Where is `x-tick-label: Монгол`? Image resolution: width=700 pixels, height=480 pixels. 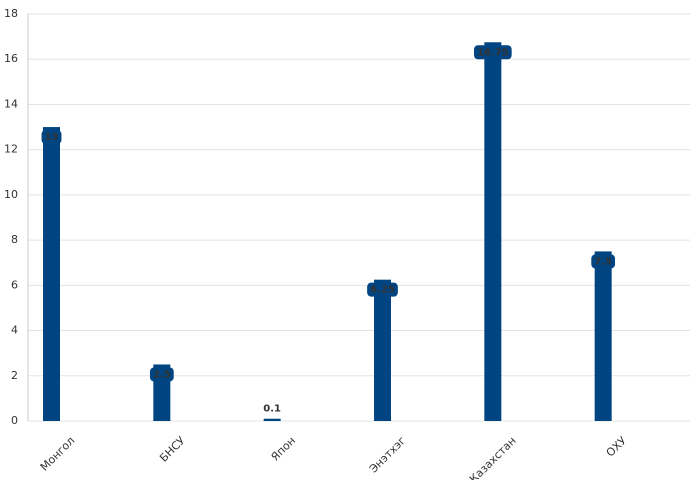 x-tick-label: Монгол is located at coordinates (58, 454).